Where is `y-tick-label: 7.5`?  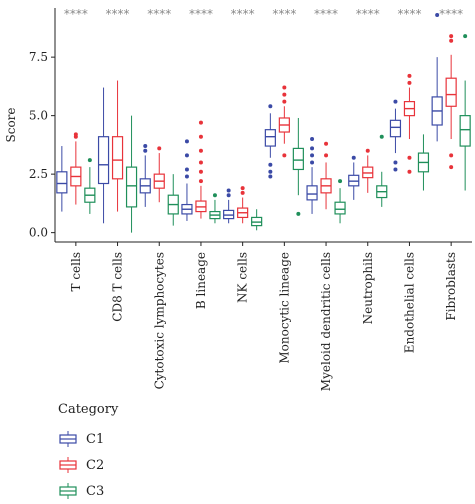 y-tick-label: 7.5 is located at coordinates (38, 57).